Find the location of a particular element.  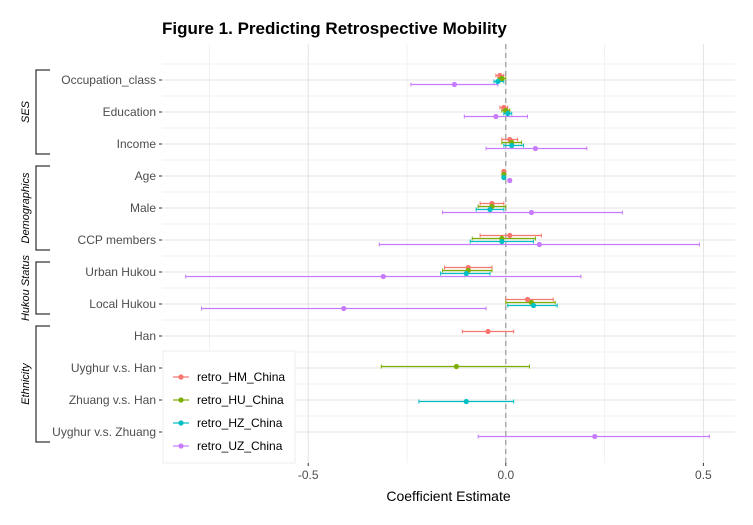

y-tick-label: Education is located at coordinates (129, 112).